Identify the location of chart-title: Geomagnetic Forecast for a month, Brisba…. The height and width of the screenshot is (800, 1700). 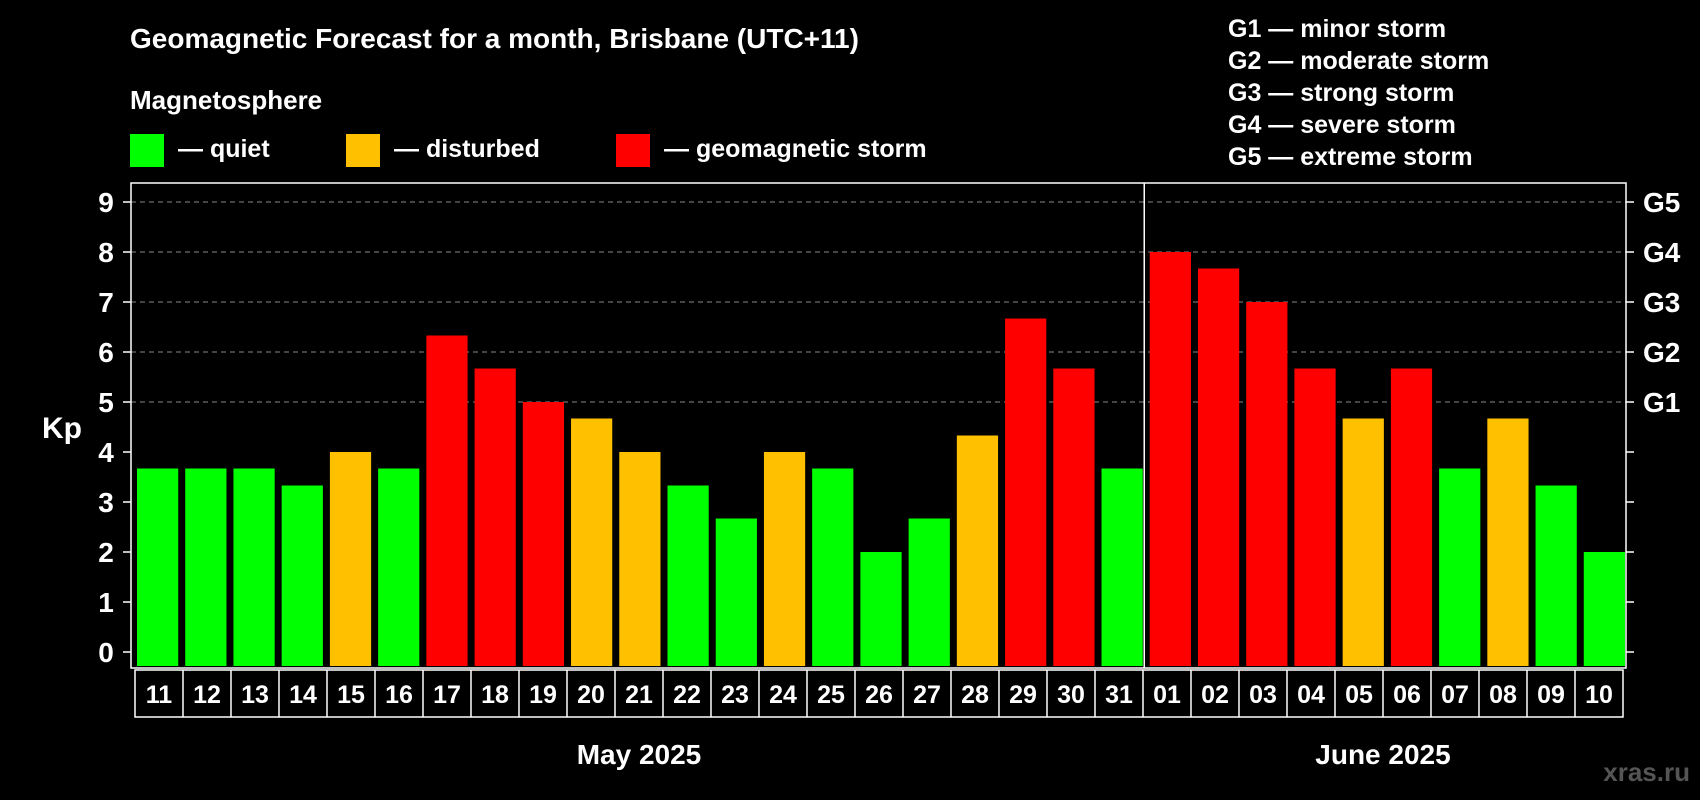
(494, 38).